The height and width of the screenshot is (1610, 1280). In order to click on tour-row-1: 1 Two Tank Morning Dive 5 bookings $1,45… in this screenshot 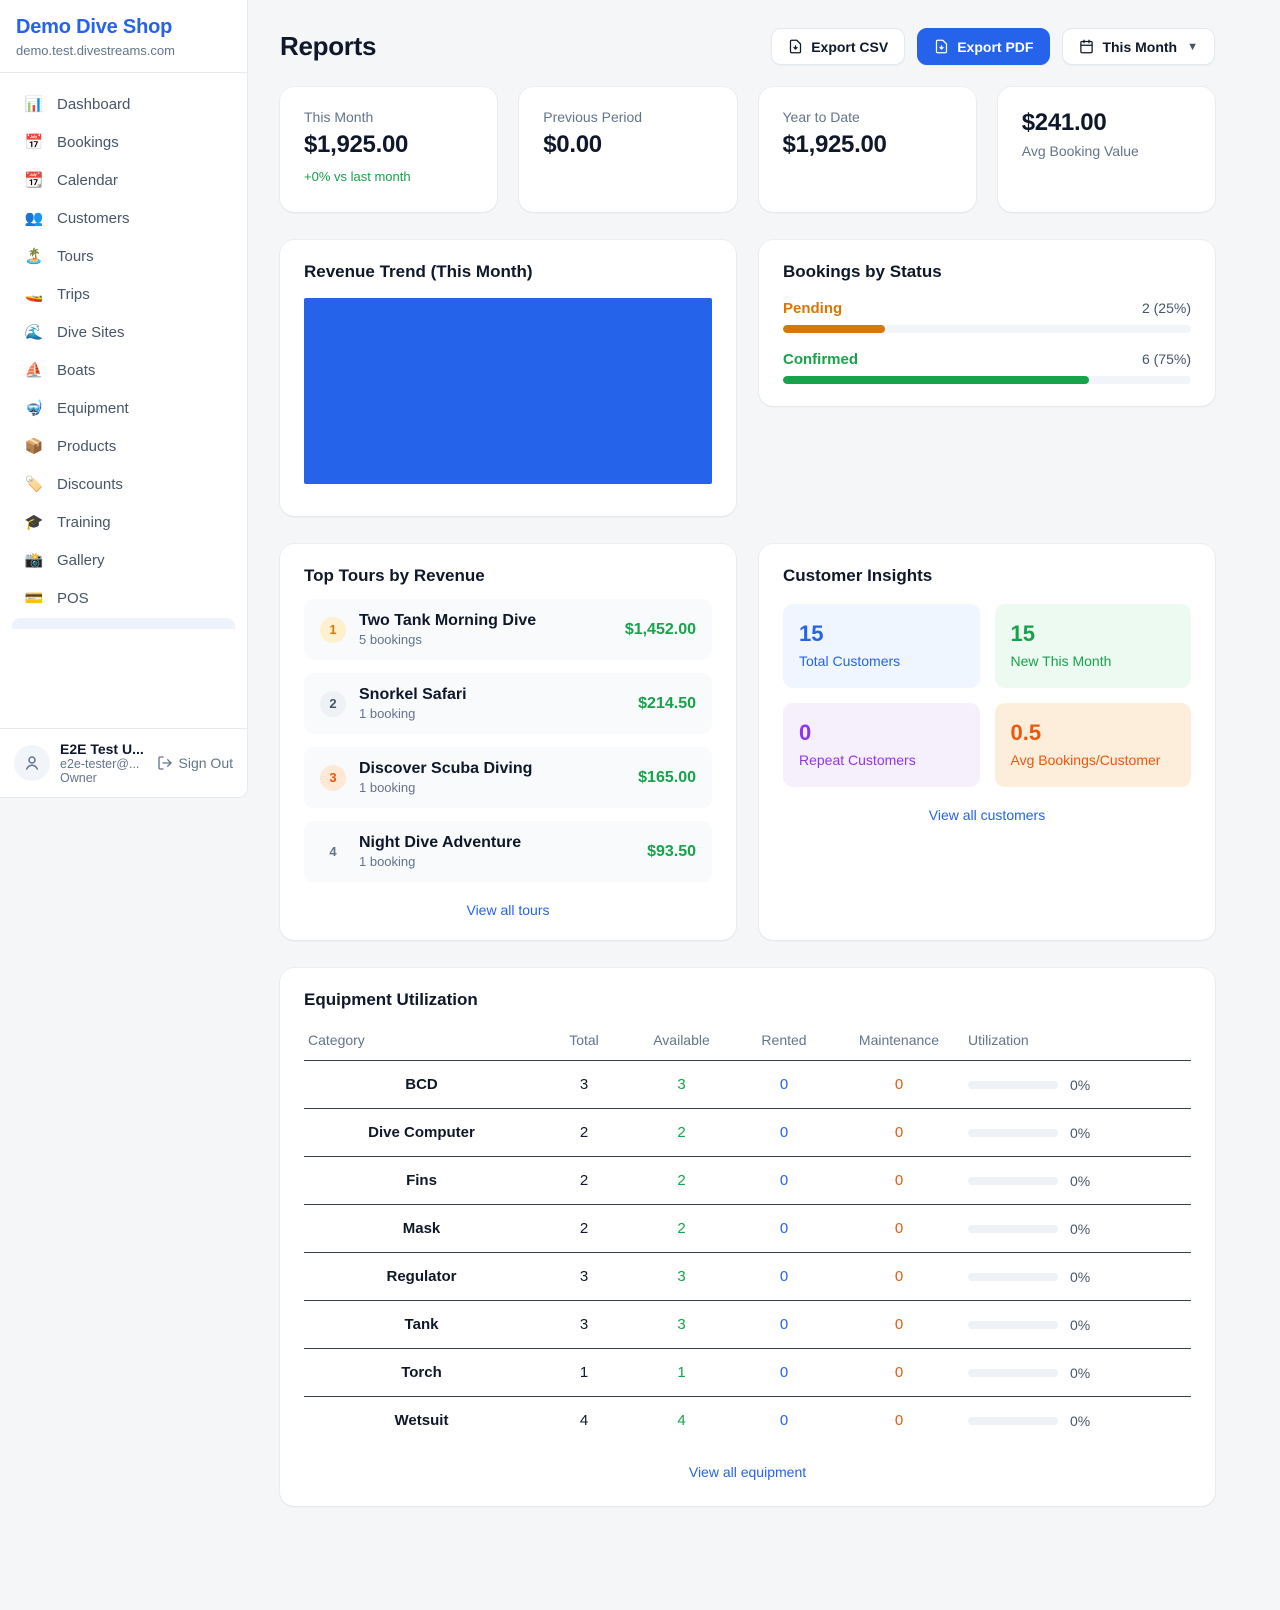, I will do `click(508, 629)`.